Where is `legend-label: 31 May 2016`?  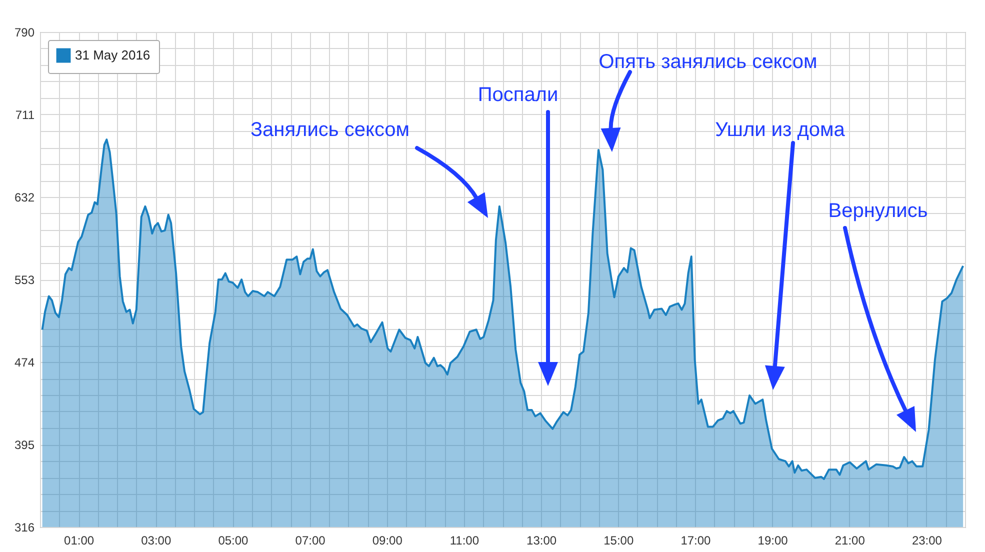
legend-label: 31 May 2016 is located at coordinates (112, 55).